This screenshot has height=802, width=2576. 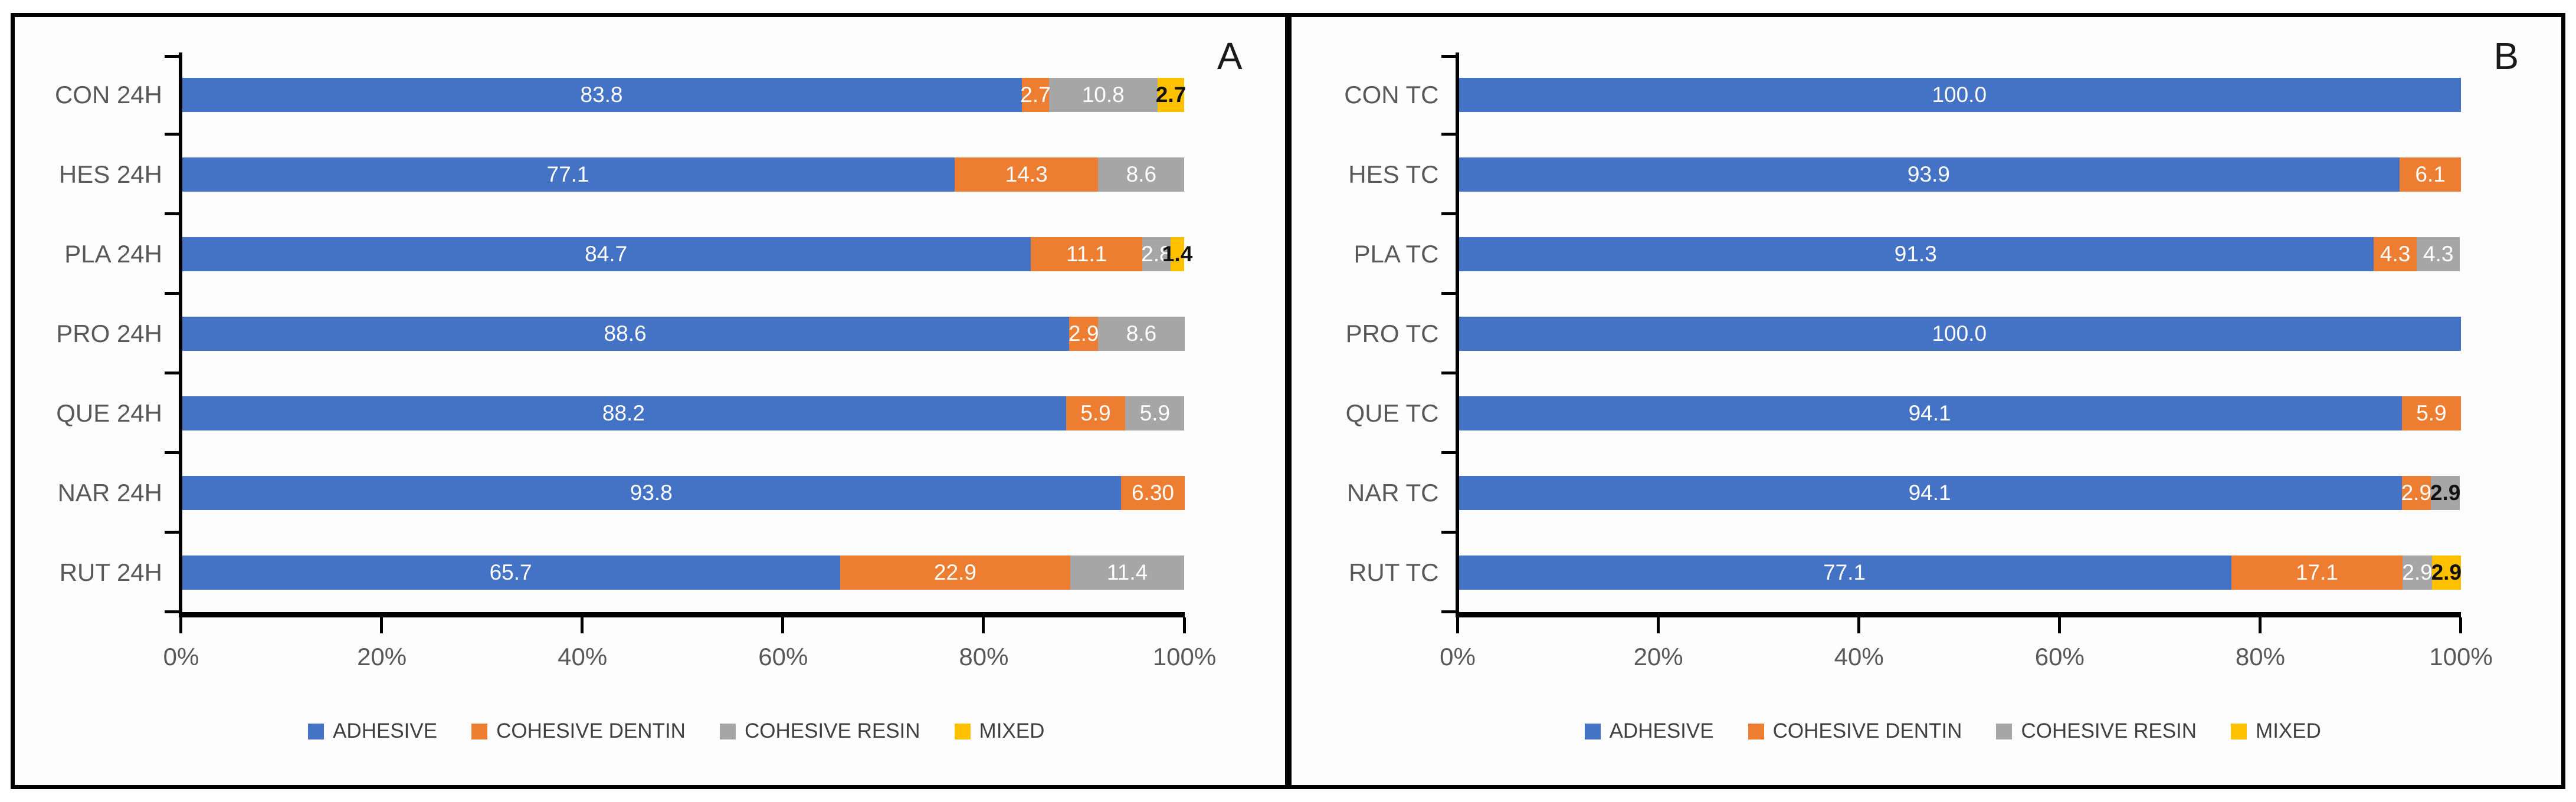 I want to click on x-axis-line, so click(x=1958, y=614).